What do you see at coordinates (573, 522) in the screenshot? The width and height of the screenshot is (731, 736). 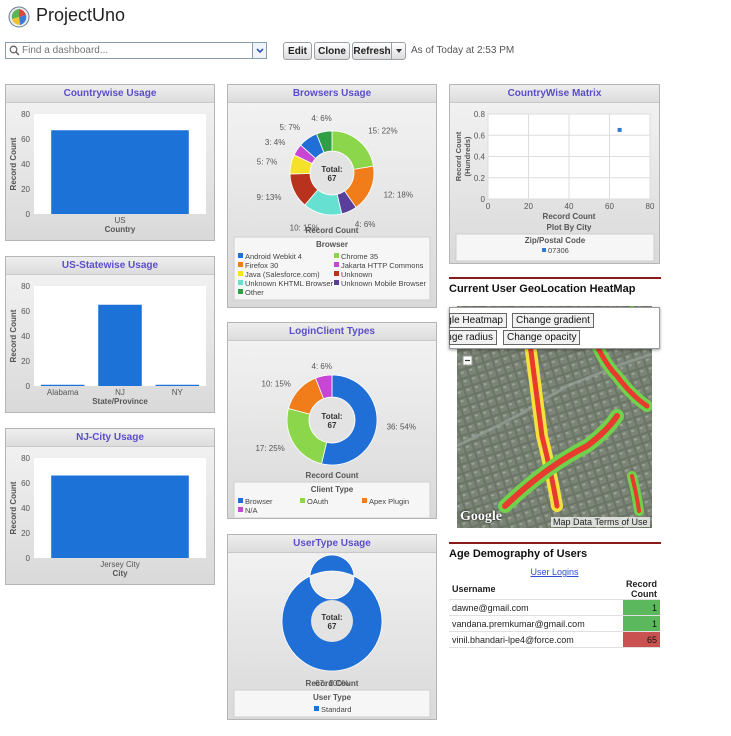 I see `map-data-link: Map Data` at bounding box center [573, 522].